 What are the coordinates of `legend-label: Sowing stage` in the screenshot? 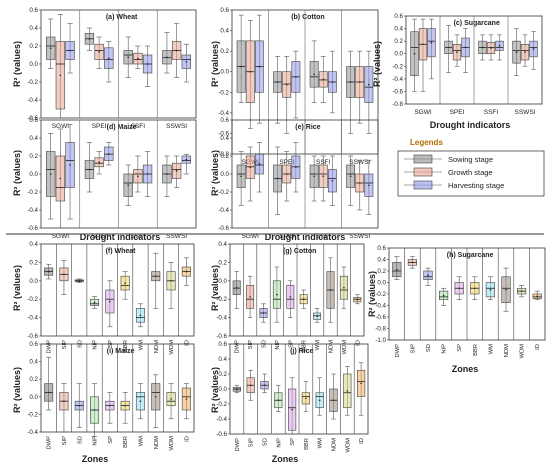 It's located at (470, 159).